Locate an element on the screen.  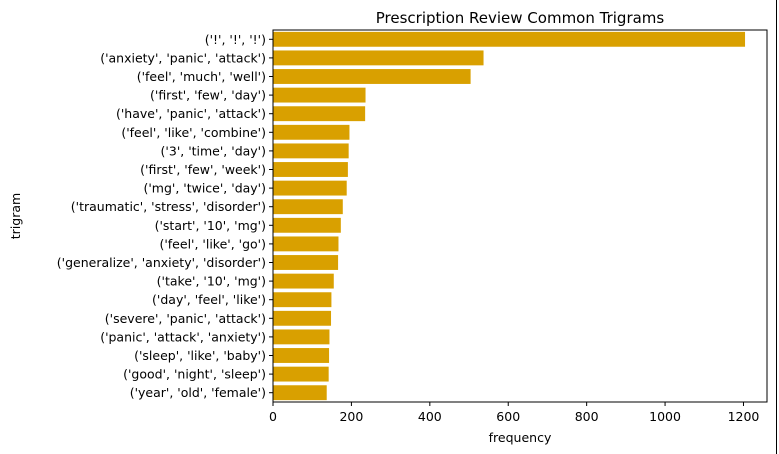
y-tick-label: ('take', '10', 'mg') is located at coordinates (211, 281).